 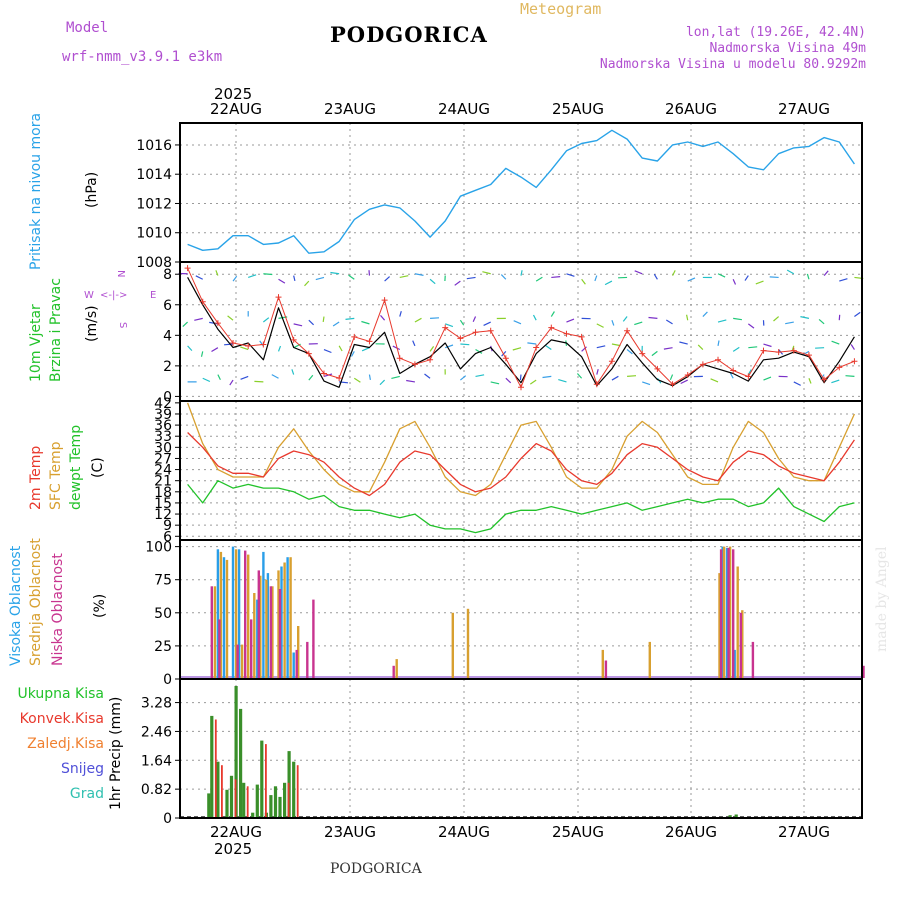 I want to click on day-label-top-4: 26AUG, so click(x=691, y=109).